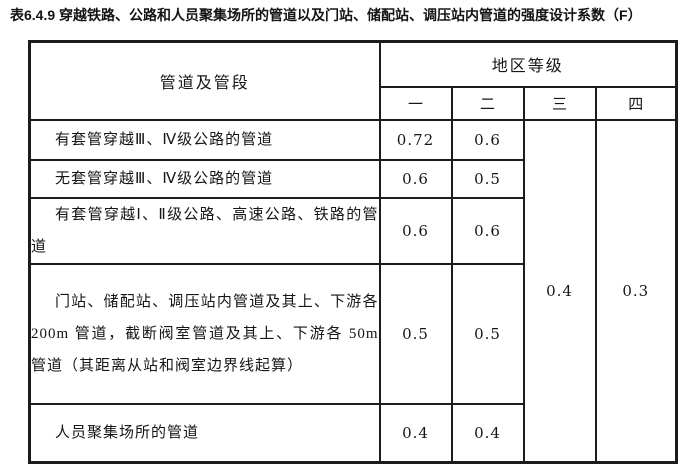 This screenshot has width=697, height=465. I want to click on table-row: 人员聚集场所的管道 0.4 0.4, so click(352, 433).